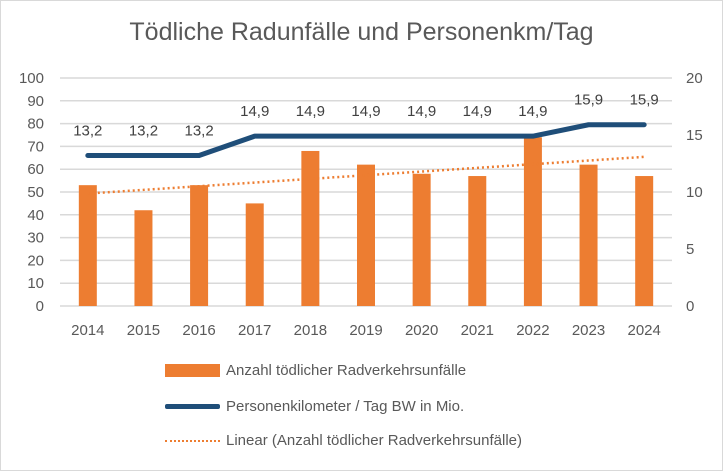  I want to click on y-left-tick-label: 60, so click(35, 169).